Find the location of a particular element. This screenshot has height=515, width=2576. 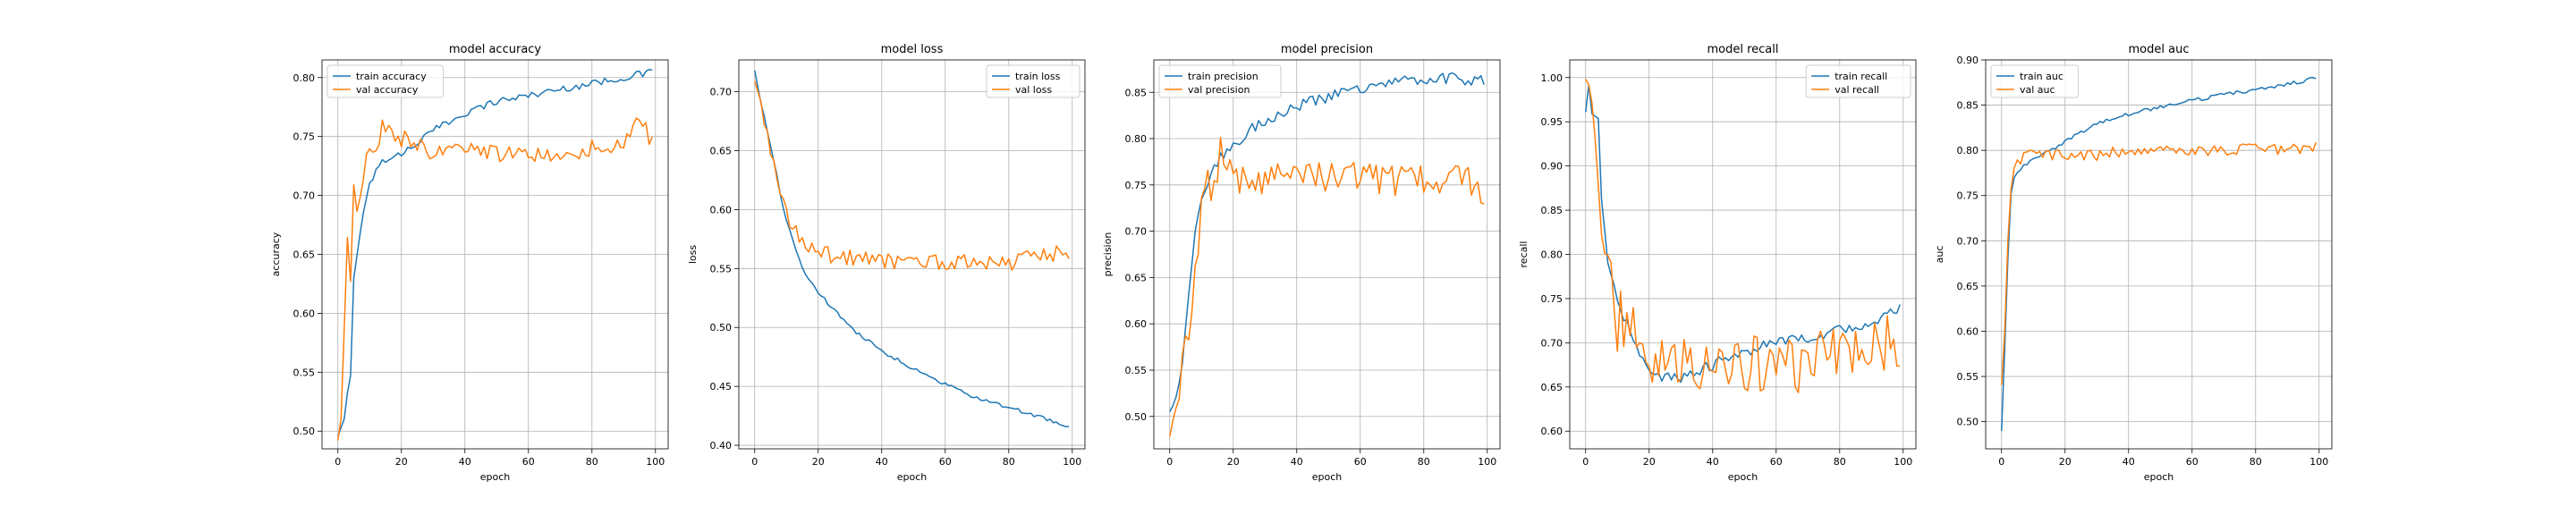

y-tick: 1.00 is located at coordinates (1555, 78).